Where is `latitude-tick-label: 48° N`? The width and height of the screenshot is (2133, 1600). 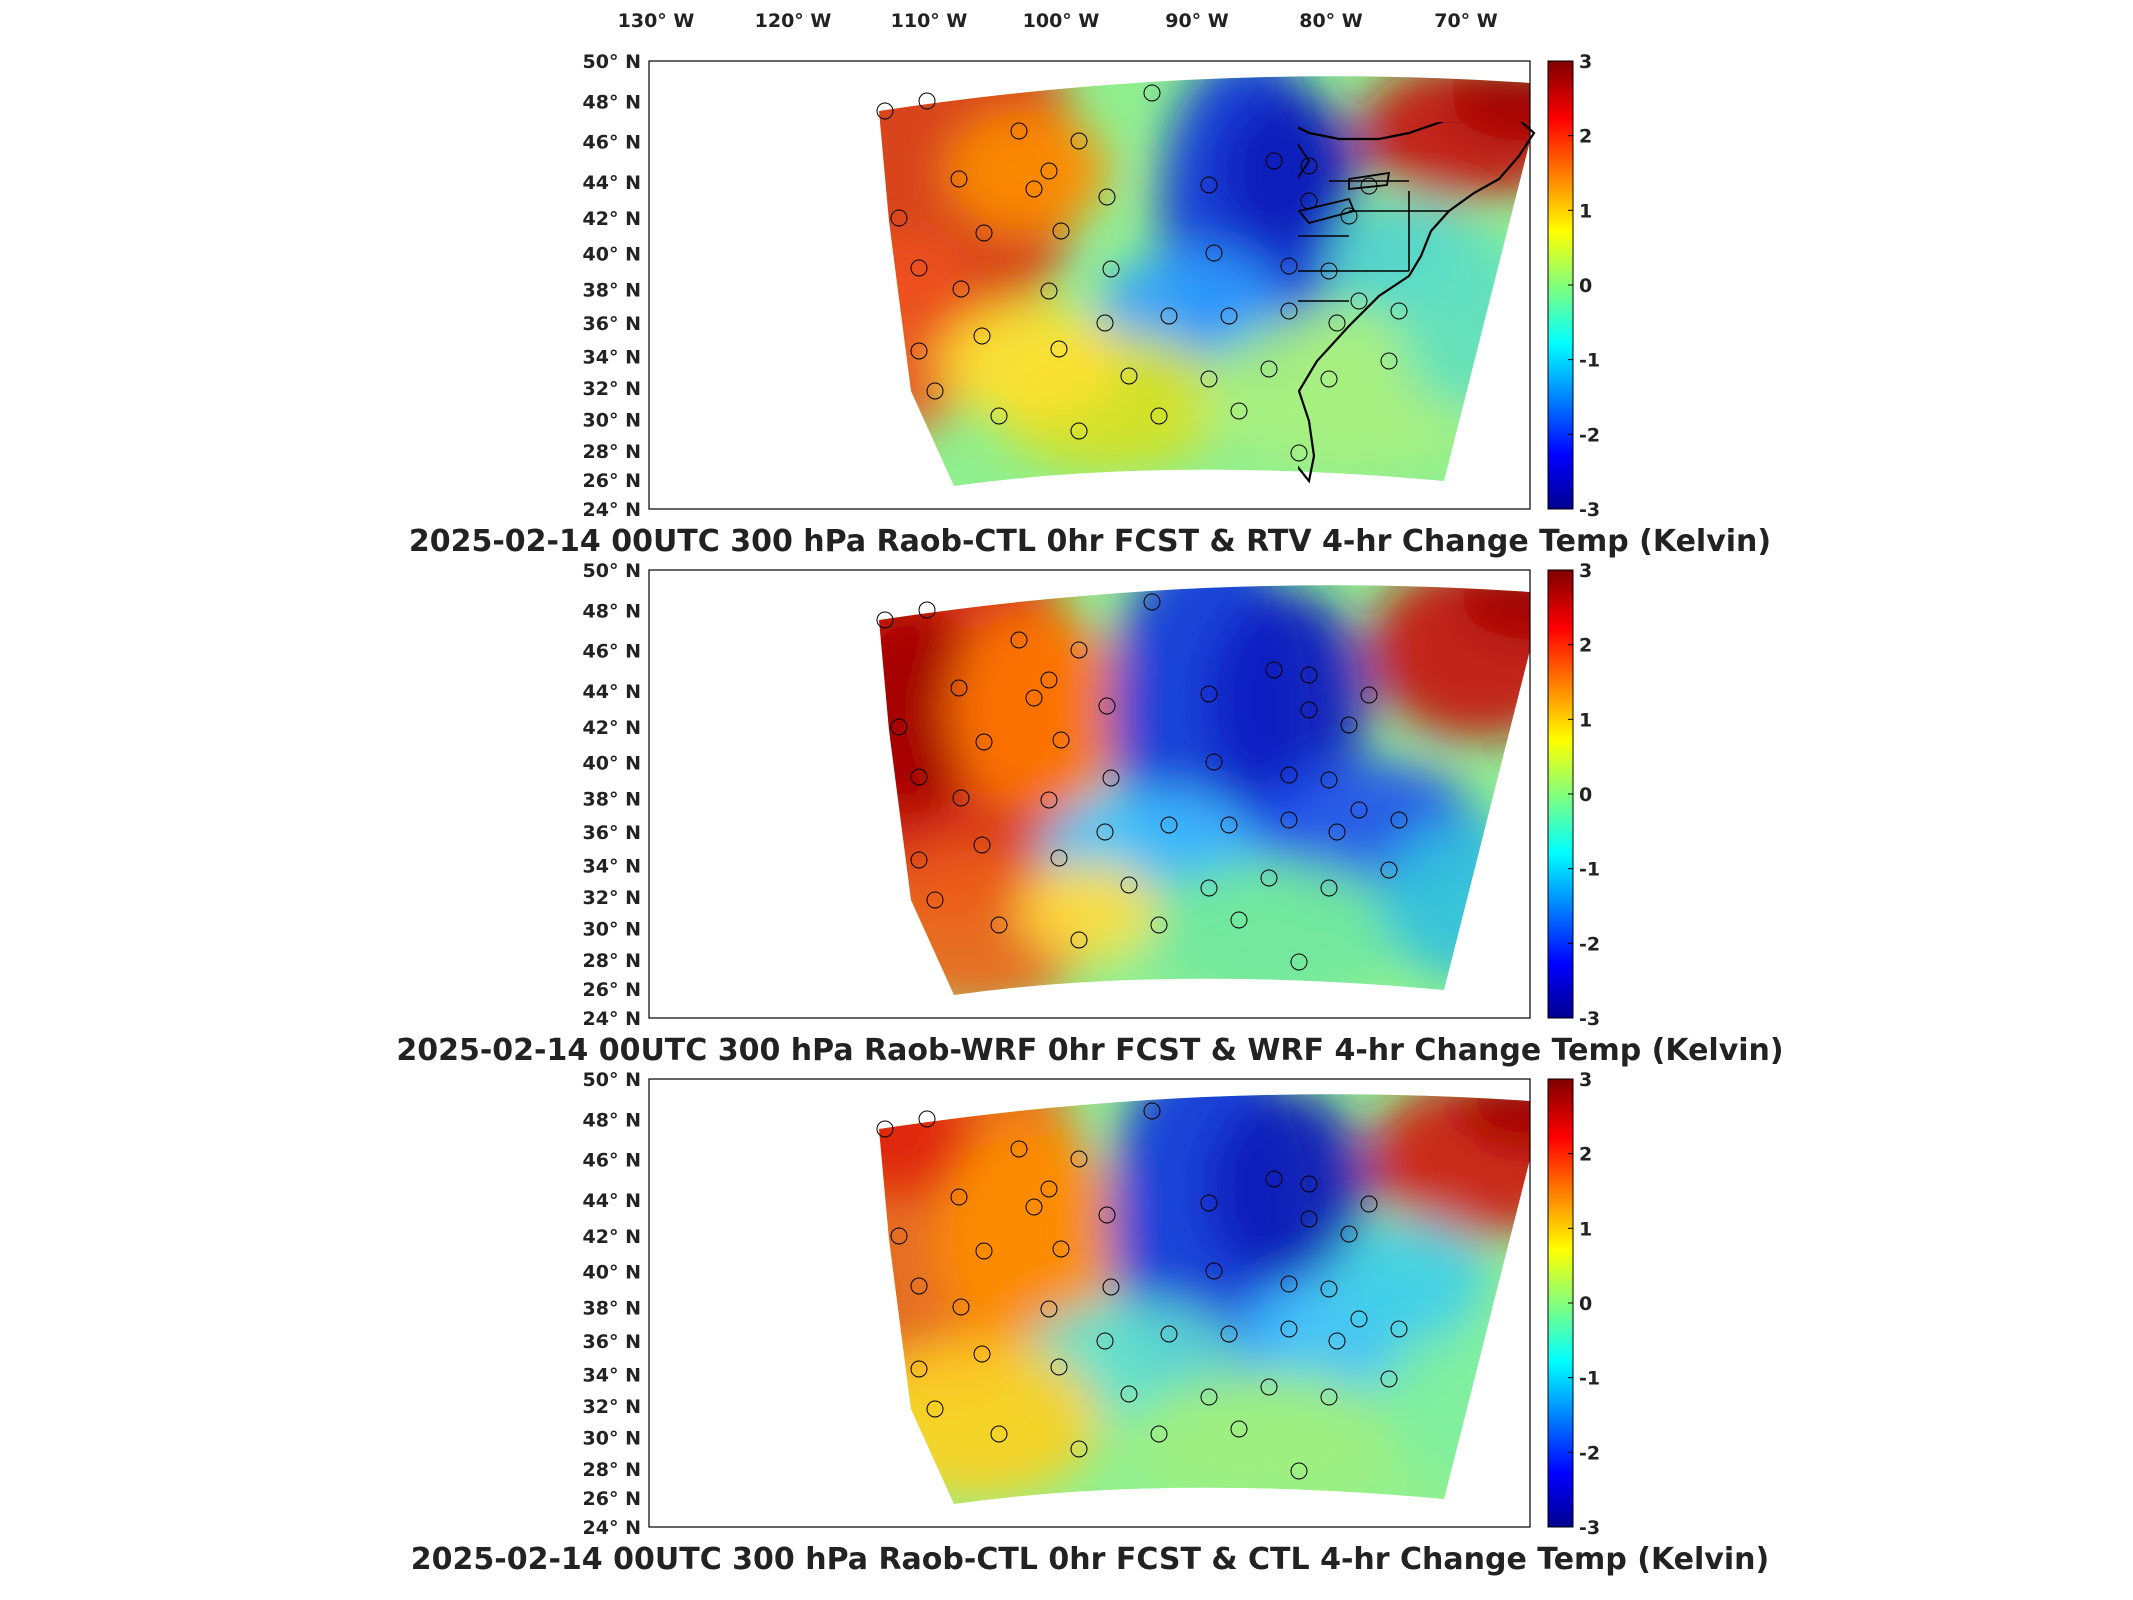
latitude-tick-label: 48° N is located at coordinates (612, 1120).